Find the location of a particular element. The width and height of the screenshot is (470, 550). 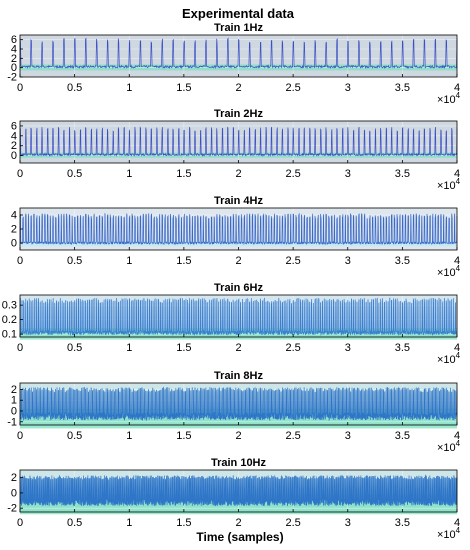

y-tick-label: 0.1 is located at coordinates (9, 335).